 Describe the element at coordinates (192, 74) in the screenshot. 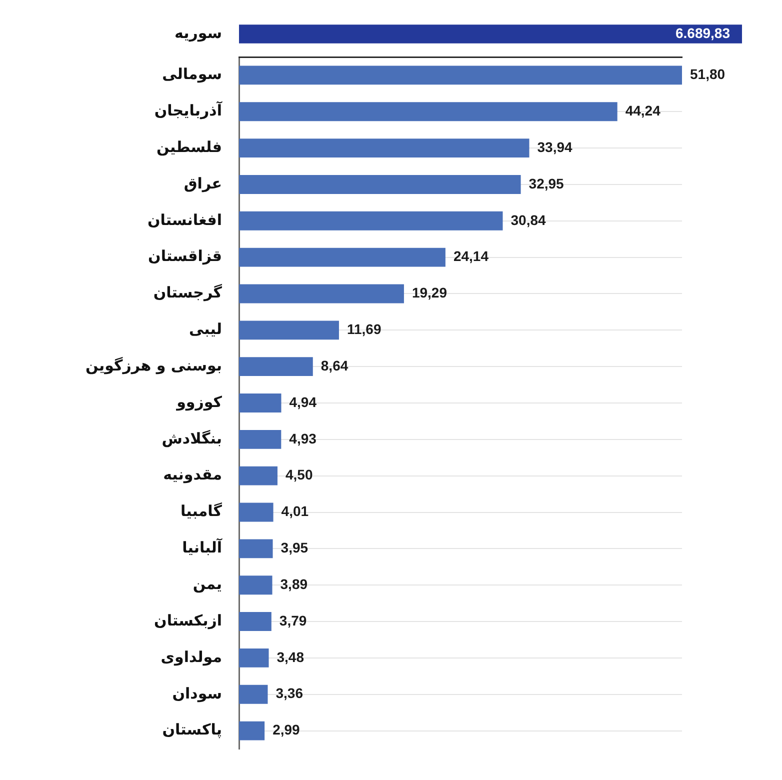

I see `y-tick-label: سومالی` at that location.